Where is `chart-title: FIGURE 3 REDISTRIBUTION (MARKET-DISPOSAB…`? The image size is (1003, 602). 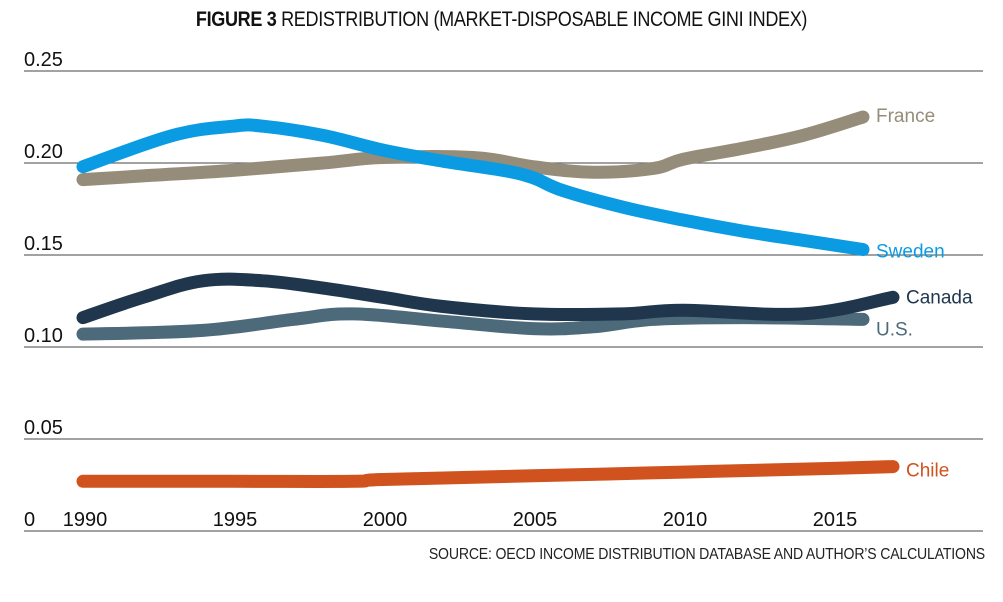
chart-title: FIGURE 3 REDISTRIBUTION (MARKET-DISPOSAB… is located at coordinates (501, 20).